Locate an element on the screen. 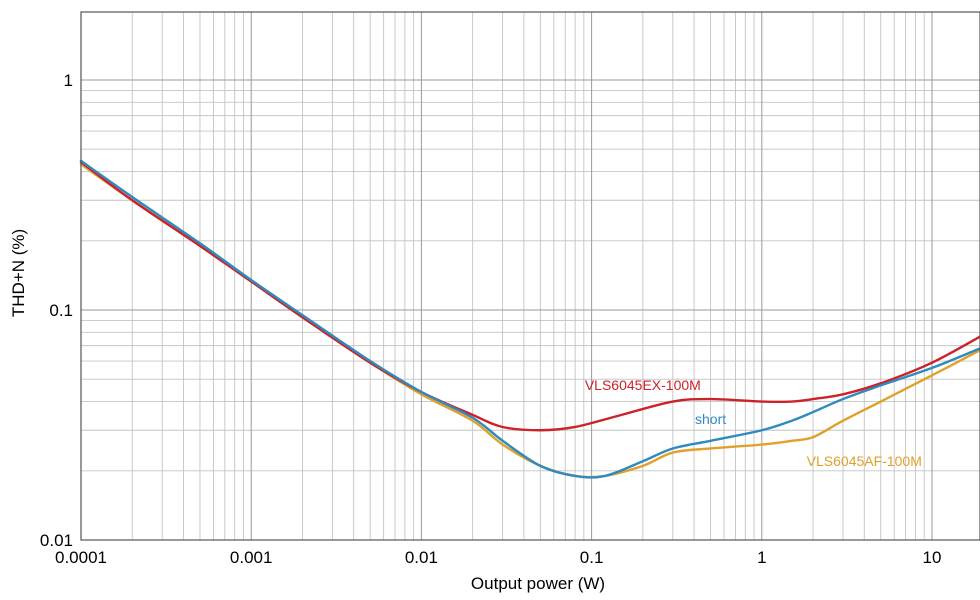  y-tick-labels: 0.01 0.1 1 is located at coordinates (56, 310).